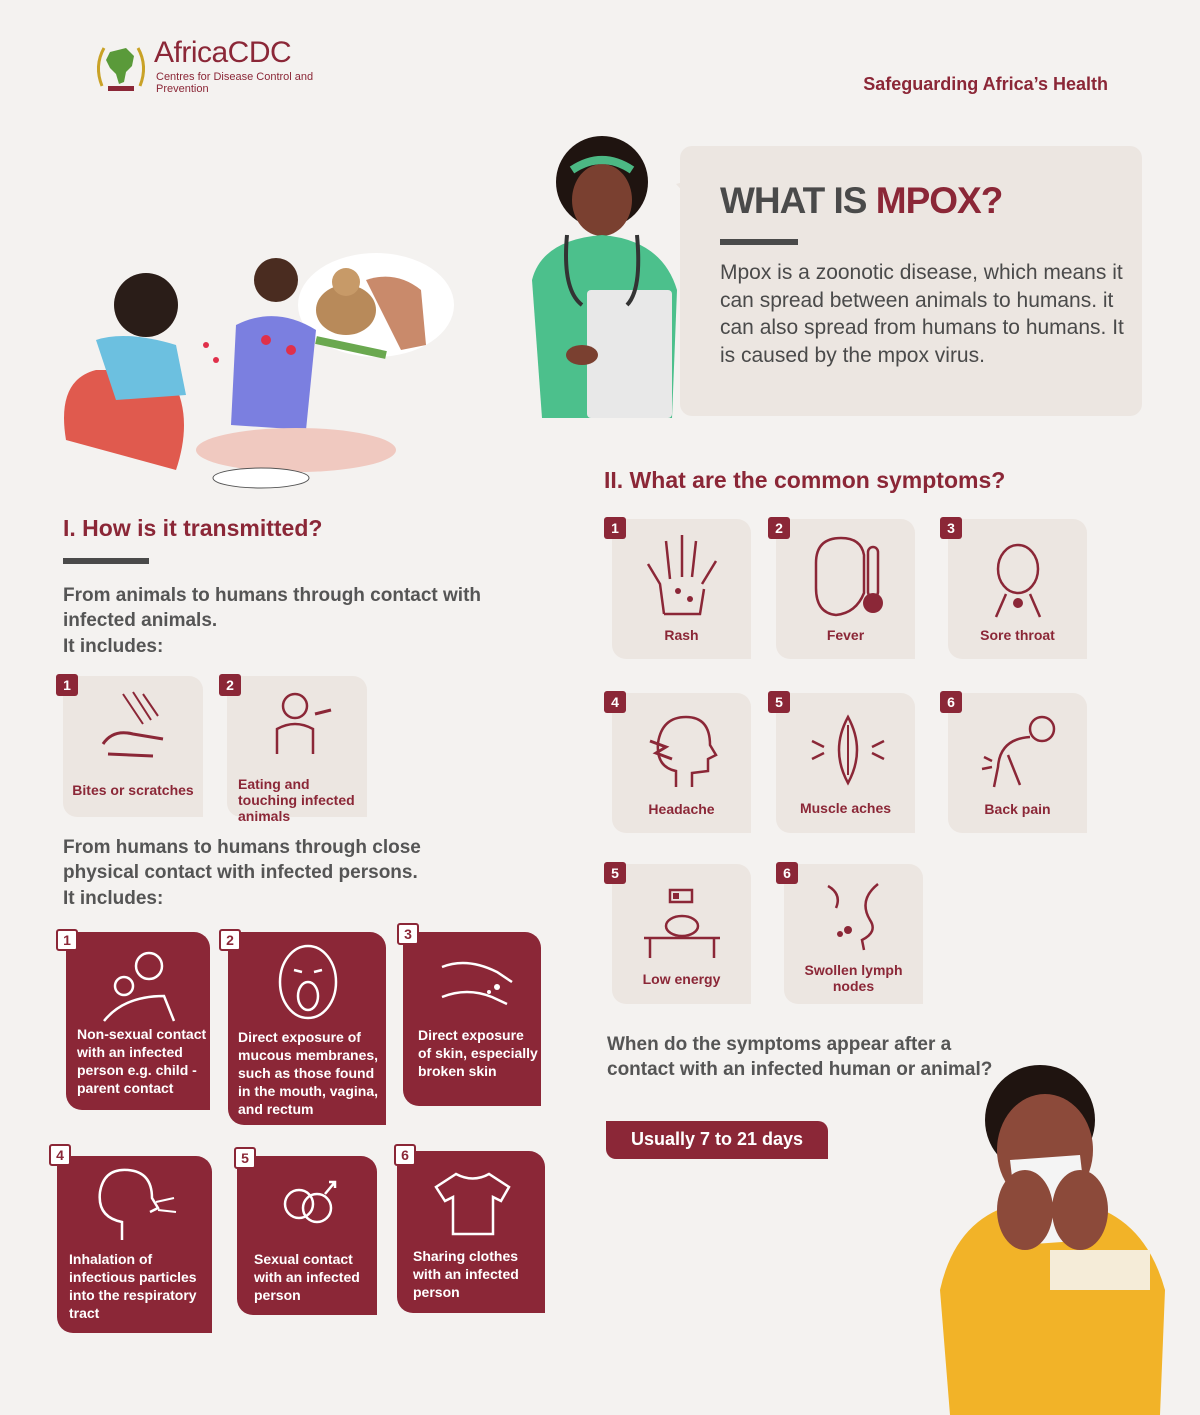  I want to click on animal-item-2: Eating and touching infected animals, so click(297, 750).